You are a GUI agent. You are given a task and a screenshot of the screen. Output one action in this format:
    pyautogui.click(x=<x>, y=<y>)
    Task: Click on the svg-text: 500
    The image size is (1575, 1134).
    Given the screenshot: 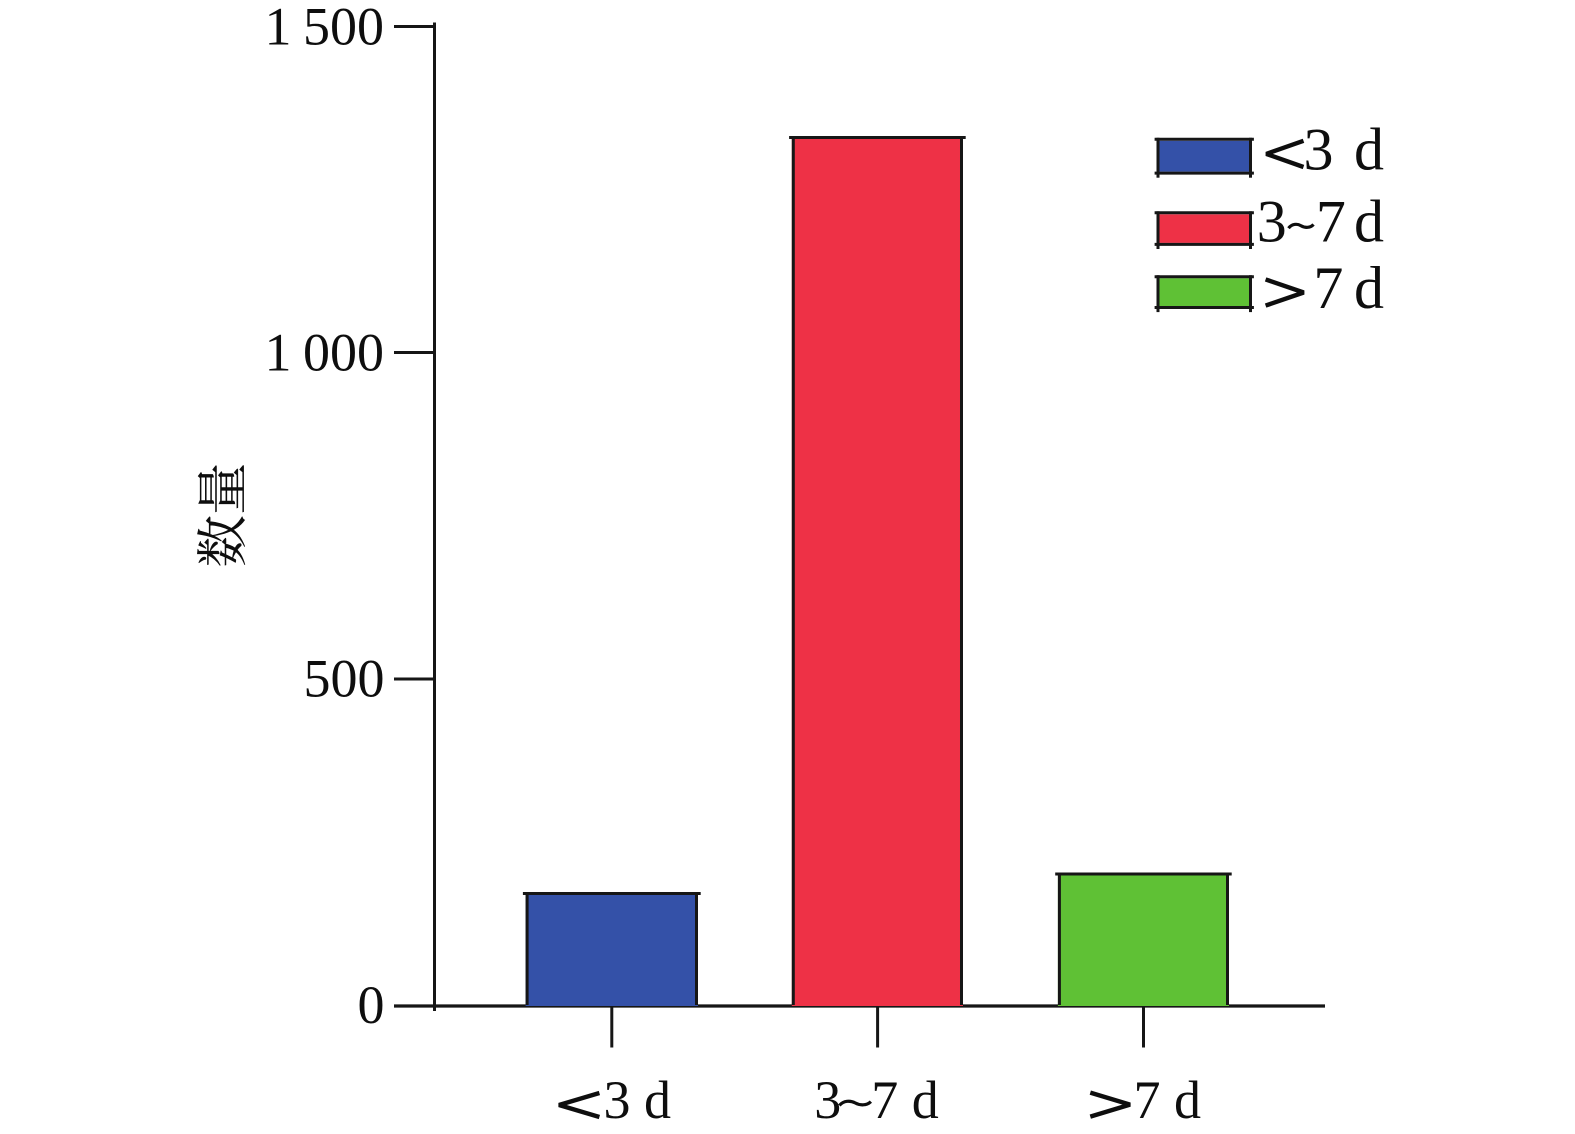 What is the action you would take?
    pyautogui.click(x=344, y=679)
    